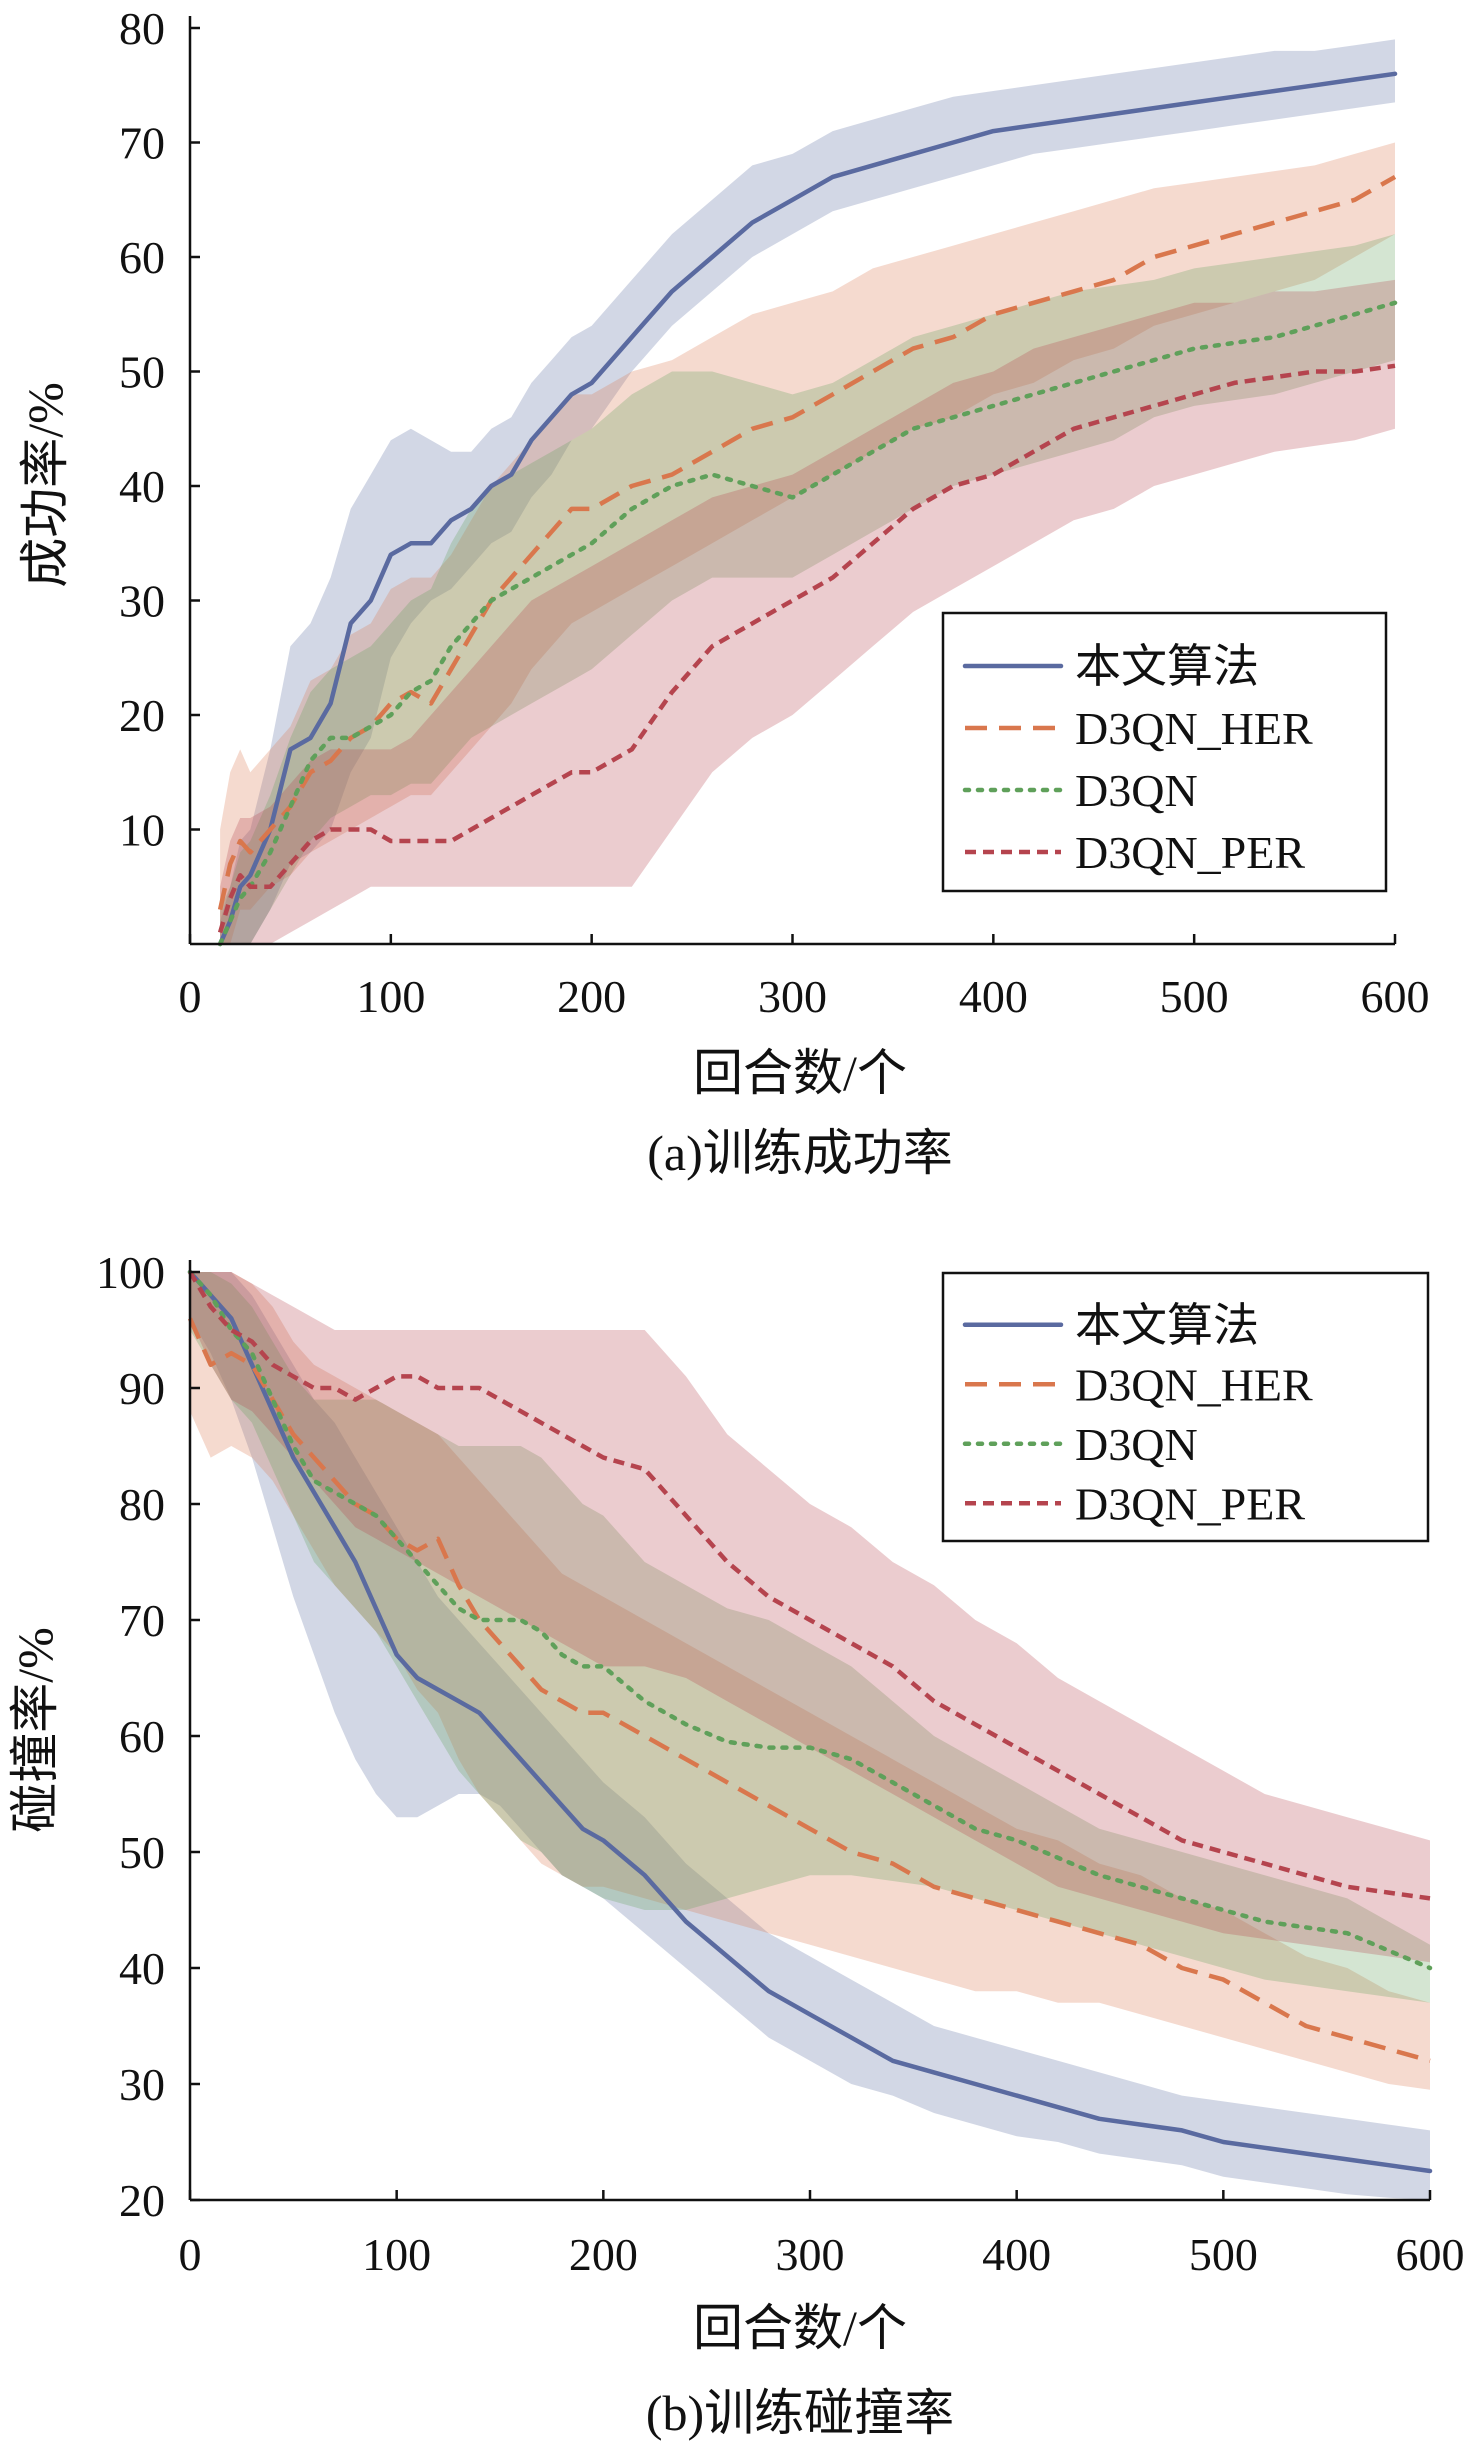 This screenshot has height=2454, width=1472. Describe the element at coordinates (800, 2413) in the screenshot. I see `chart-caption: (b)训练碰撞率` at that location.